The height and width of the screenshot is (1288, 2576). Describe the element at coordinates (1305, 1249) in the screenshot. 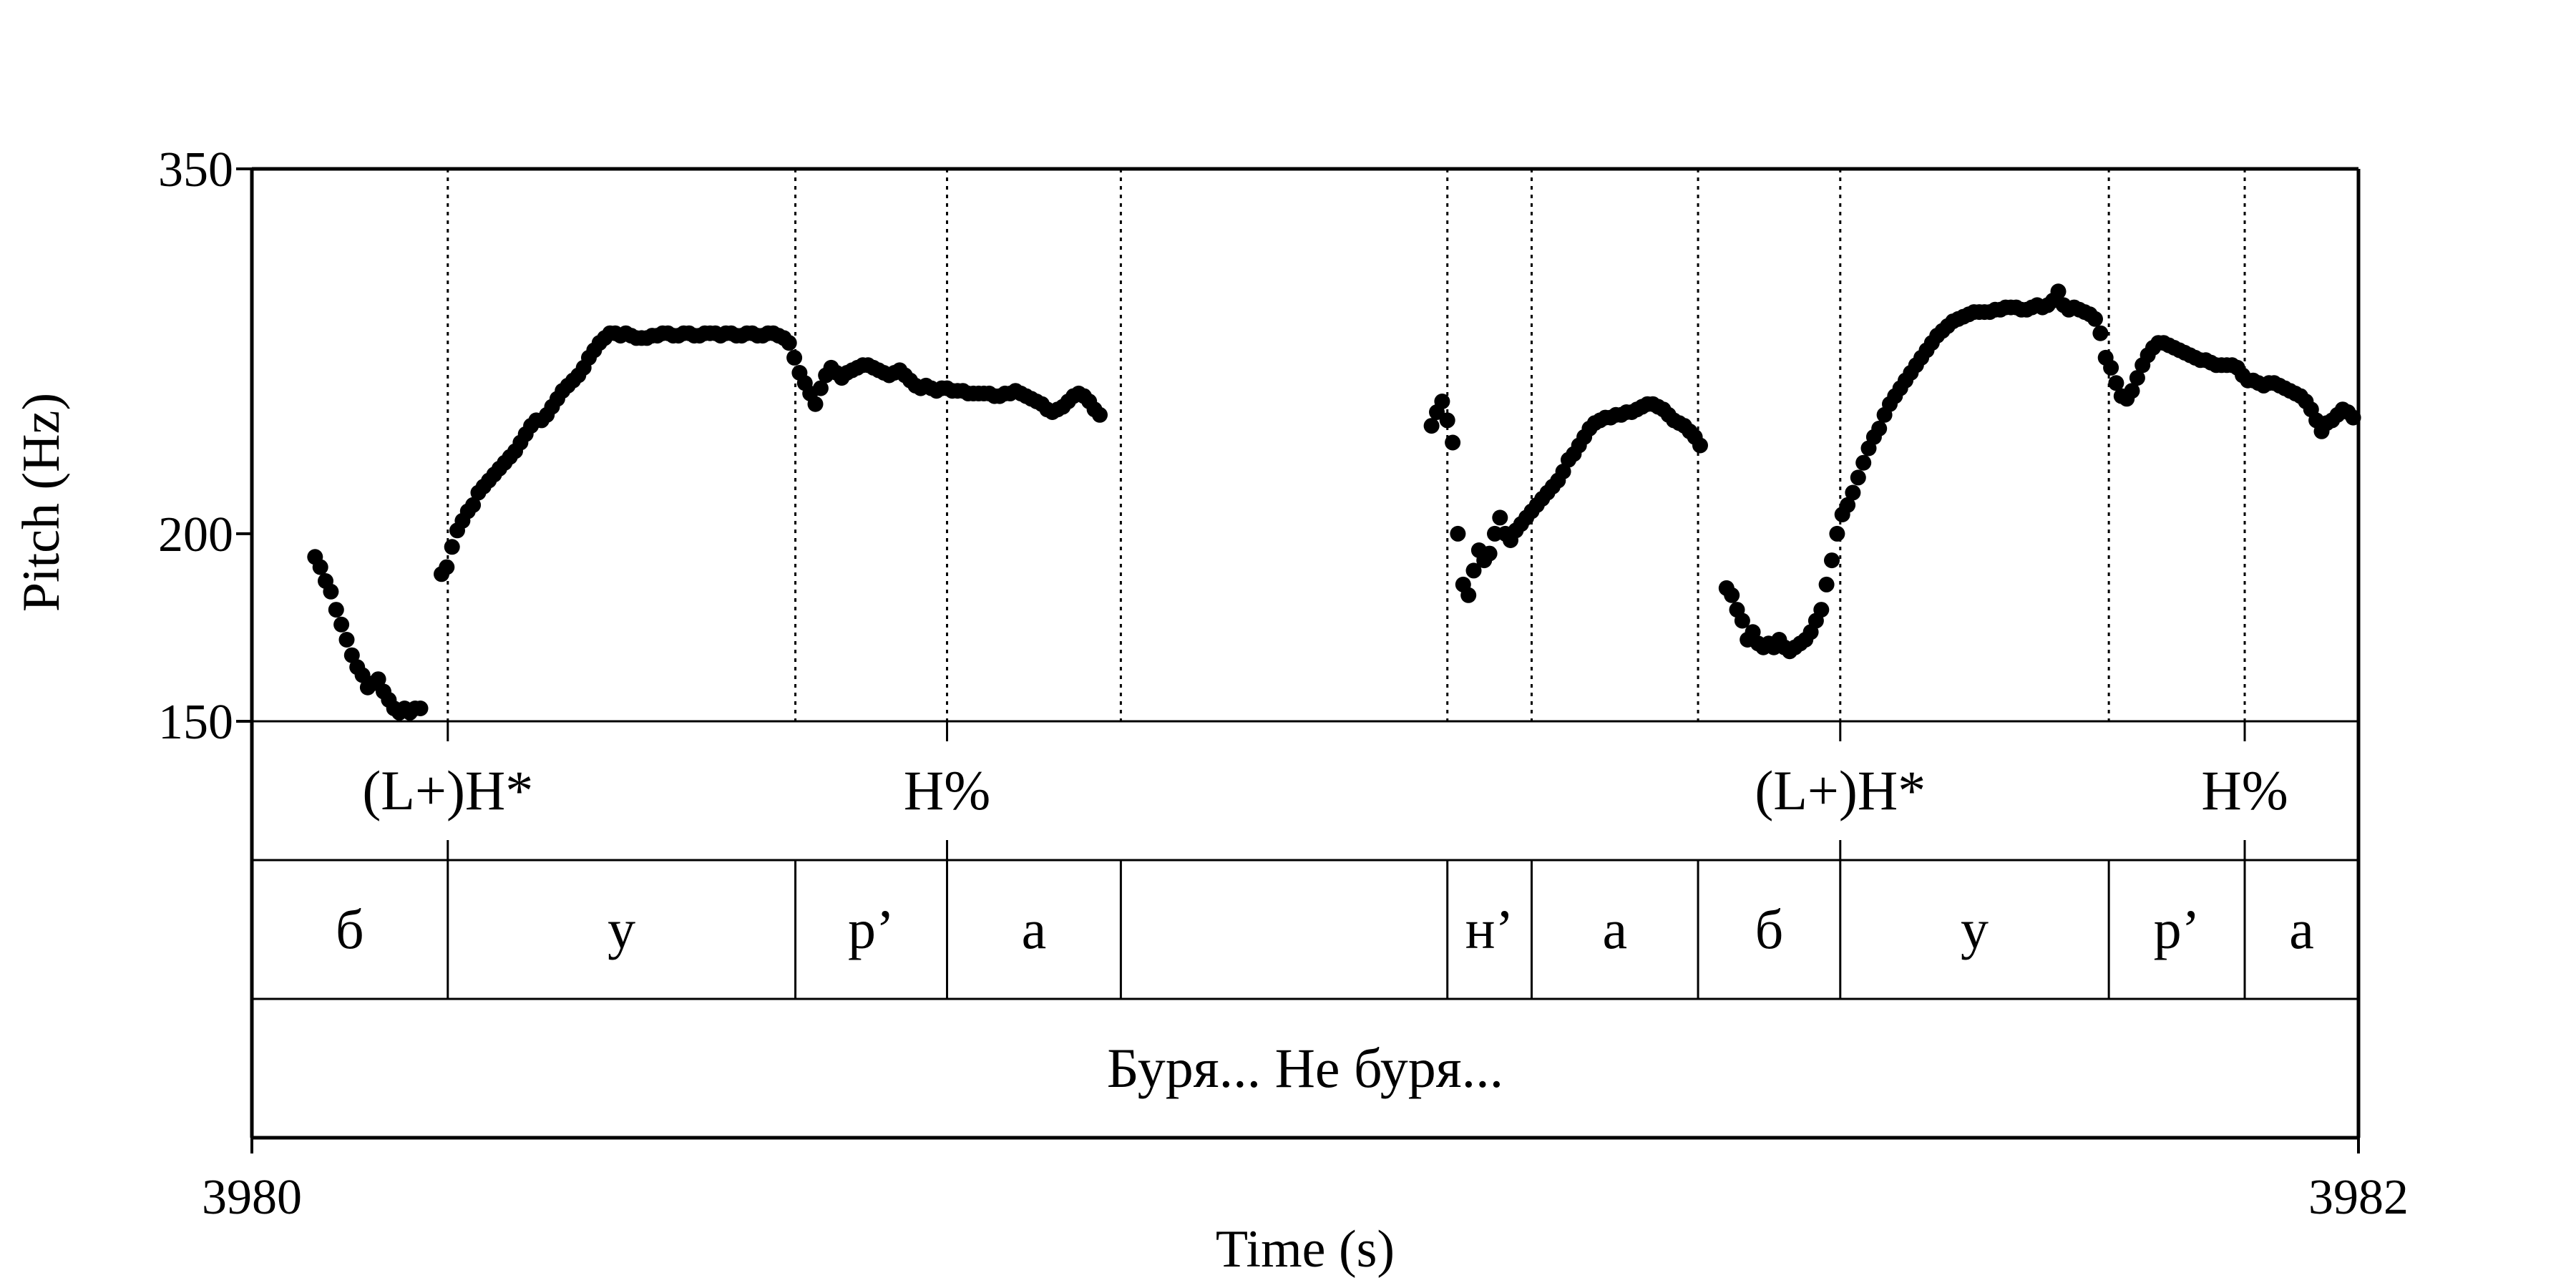

I see `x-axis-title: Time (s)` at that location.